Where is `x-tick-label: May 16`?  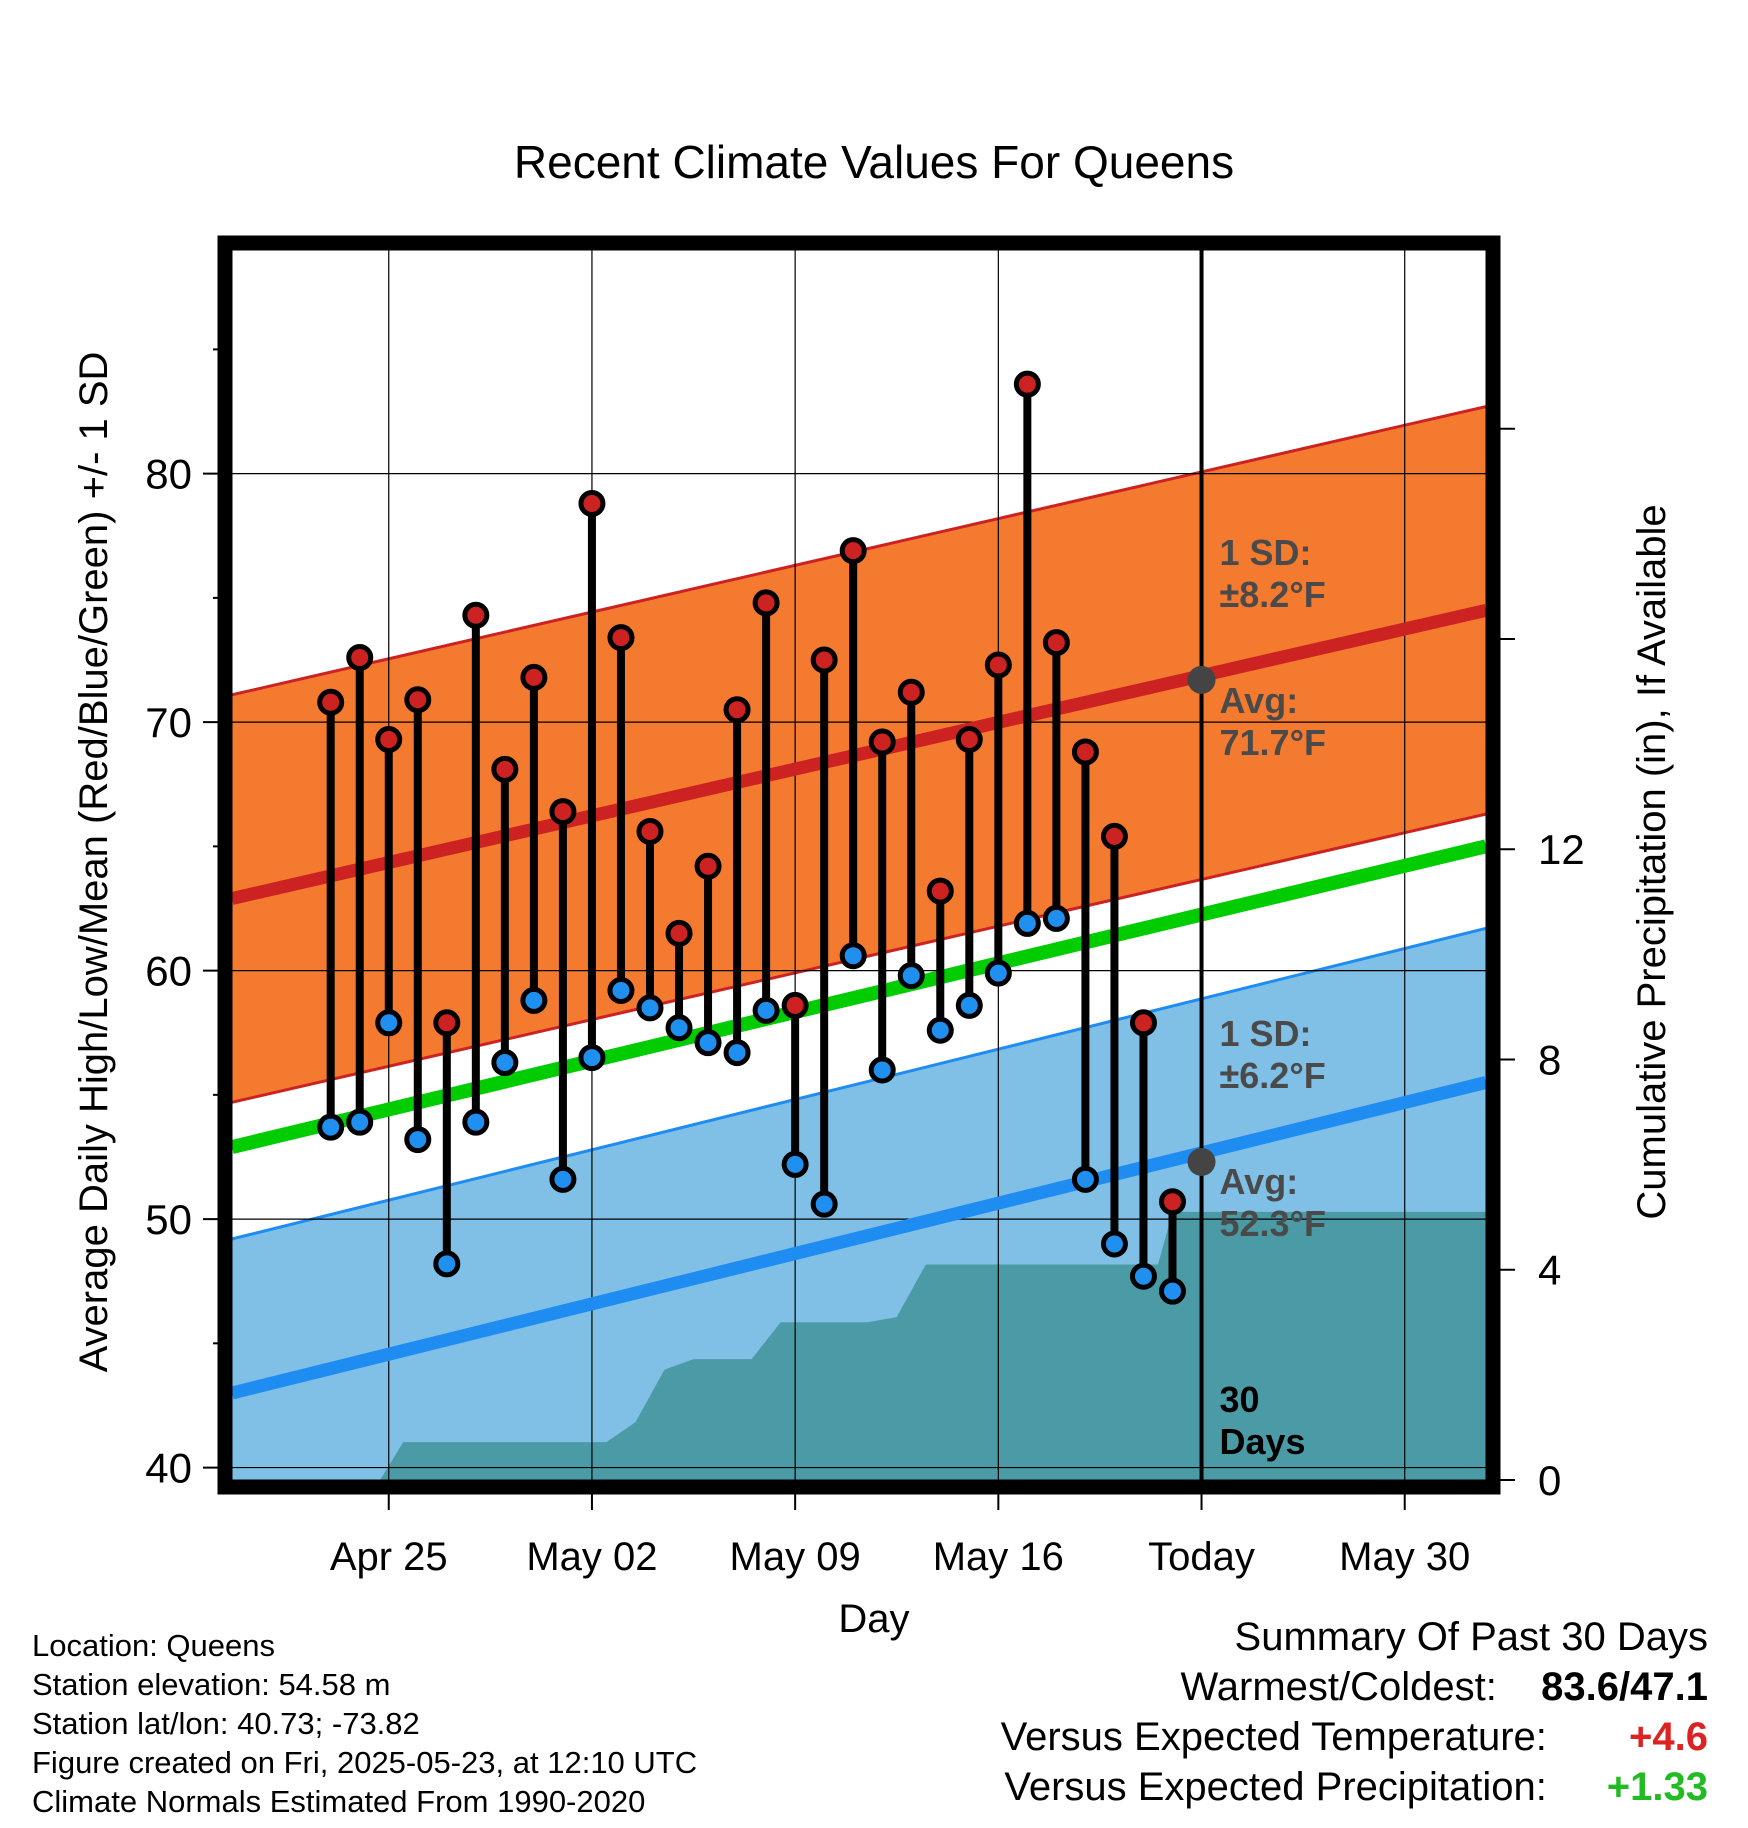
x-tick-label: May 16 is located at coordinates (998, 1557).